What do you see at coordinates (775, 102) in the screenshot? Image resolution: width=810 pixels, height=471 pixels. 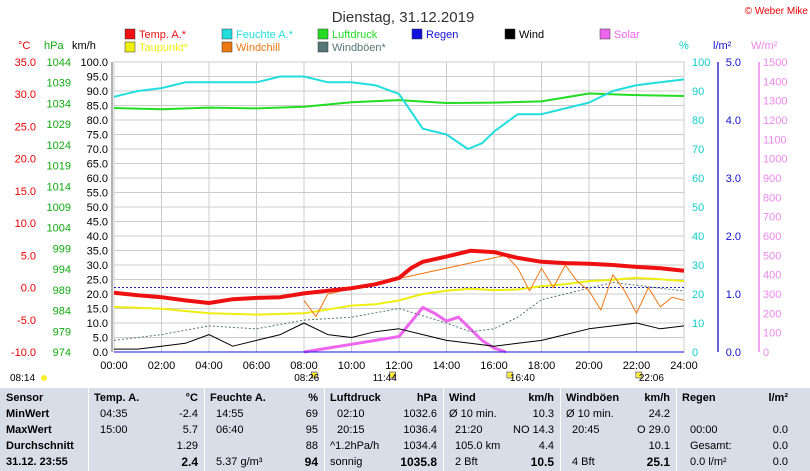 I see `solar-tick-label: 1300` at bounding box center [775, 102].